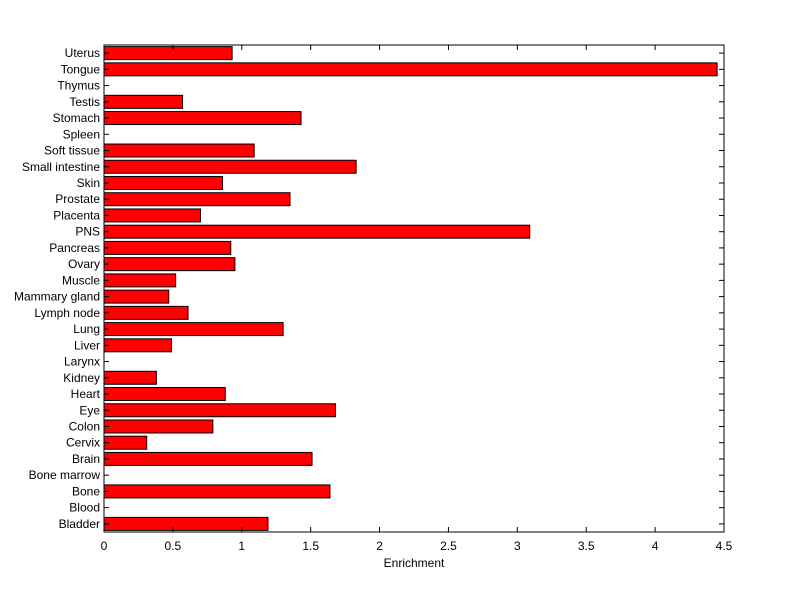  Describe the element at coordinates (87, 345) in the screenshot. I see `y-tick-label: Liver` at that location.